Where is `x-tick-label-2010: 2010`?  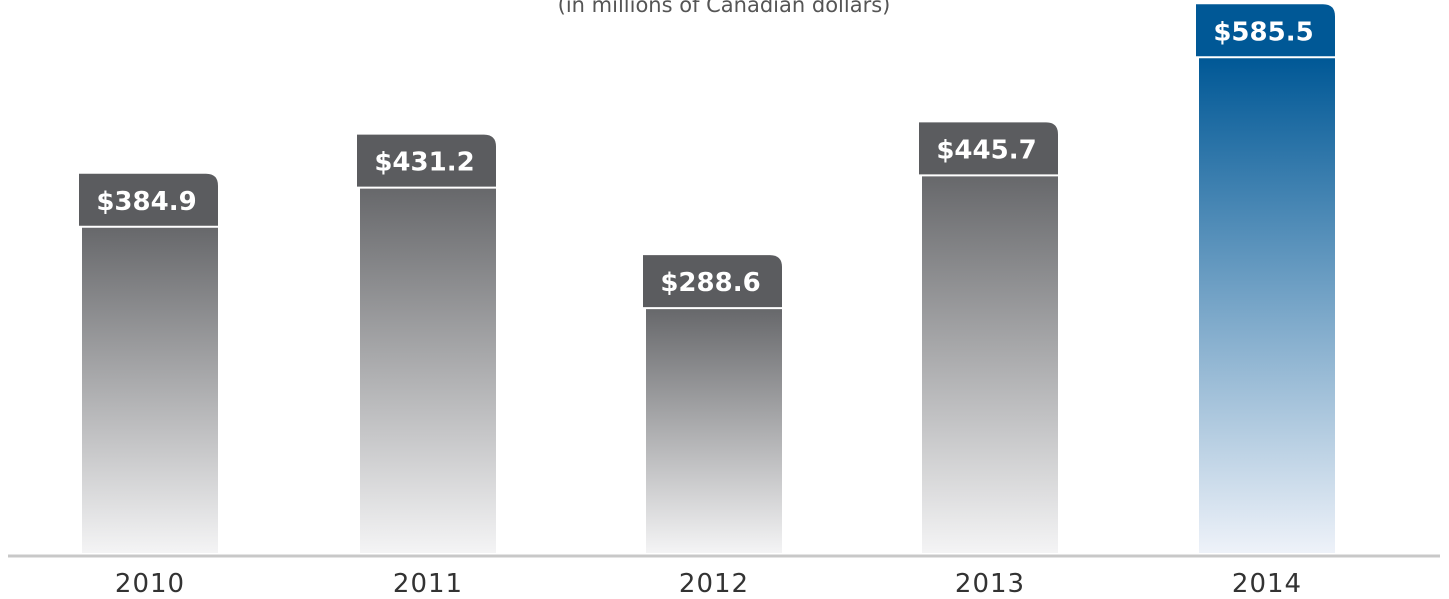 x-tick-label-2010: 2010 is located at coordinates (150, 584).